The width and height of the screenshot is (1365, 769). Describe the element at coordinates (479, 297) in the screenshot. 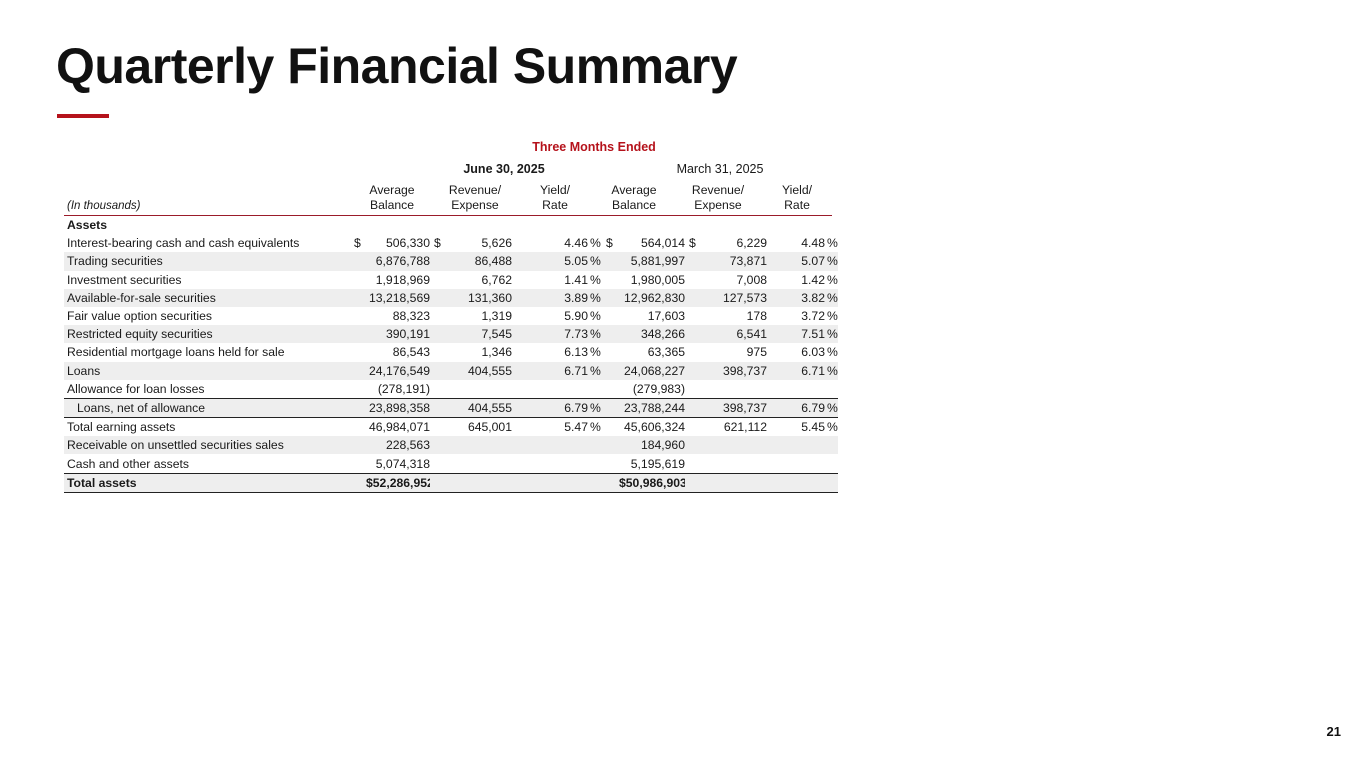

I see `june-revenue-cell: 131,360` at that location.